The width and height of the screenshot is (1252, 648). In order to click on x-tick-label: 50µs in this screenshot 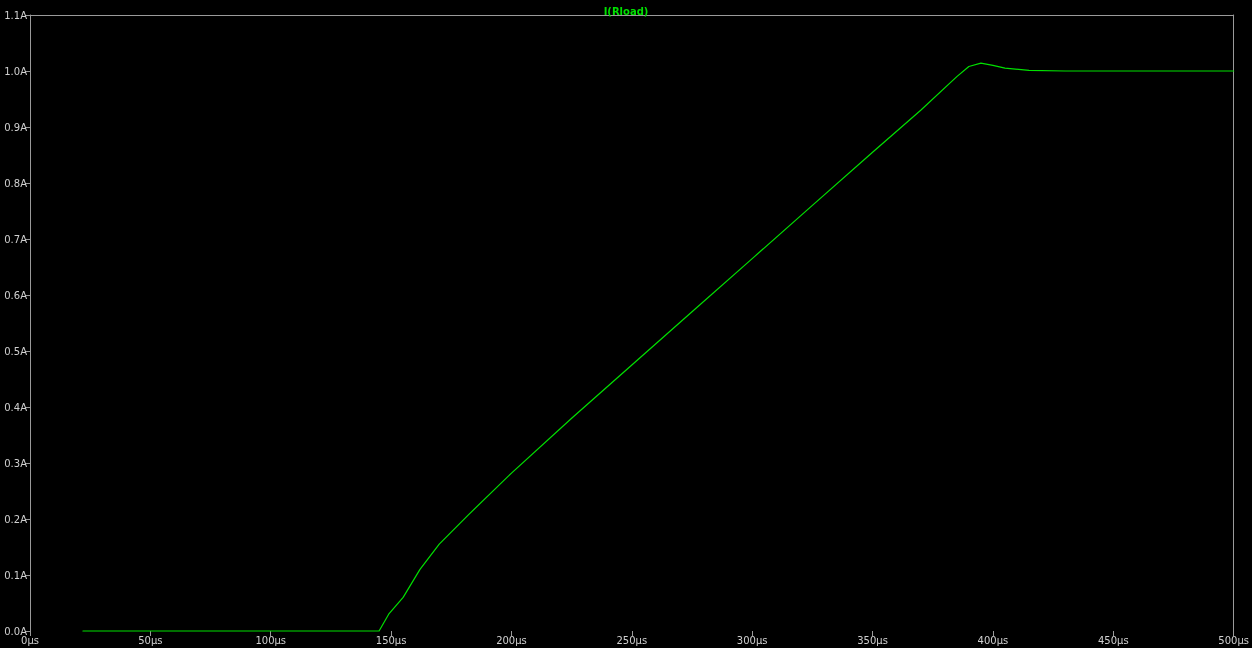, I will do `click(150, 640)`.